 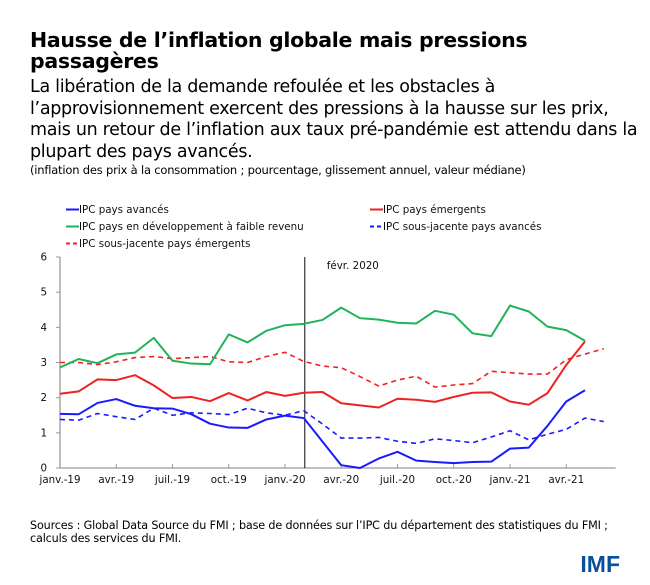 What do you see at coordinates (43, 398) in the screenshot?
I see `y-tick-label: 2` at bounding box center [43, 398].